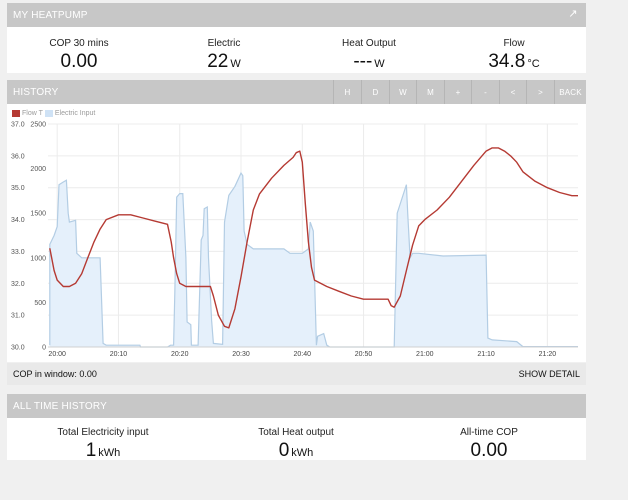 This screenshot has width=628, height=500. Describe the element at coordinates (218, 61) in the screenshot. I see `stat-value: 22` at that location.